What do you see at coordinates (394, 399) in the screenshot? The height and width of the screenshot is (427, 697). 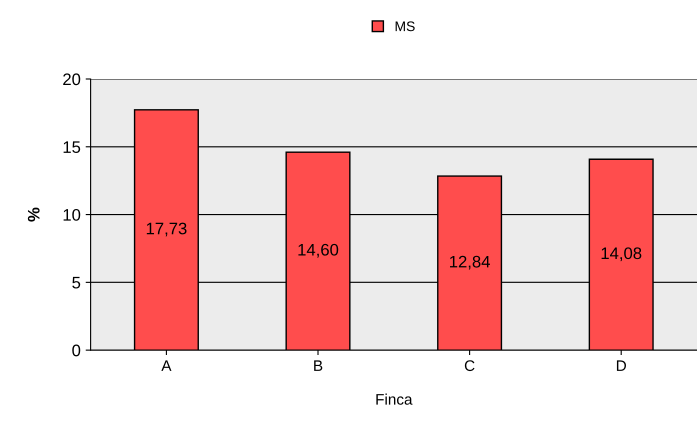 I see `x-axis-title: Finca` at bounding box center [394, 399].